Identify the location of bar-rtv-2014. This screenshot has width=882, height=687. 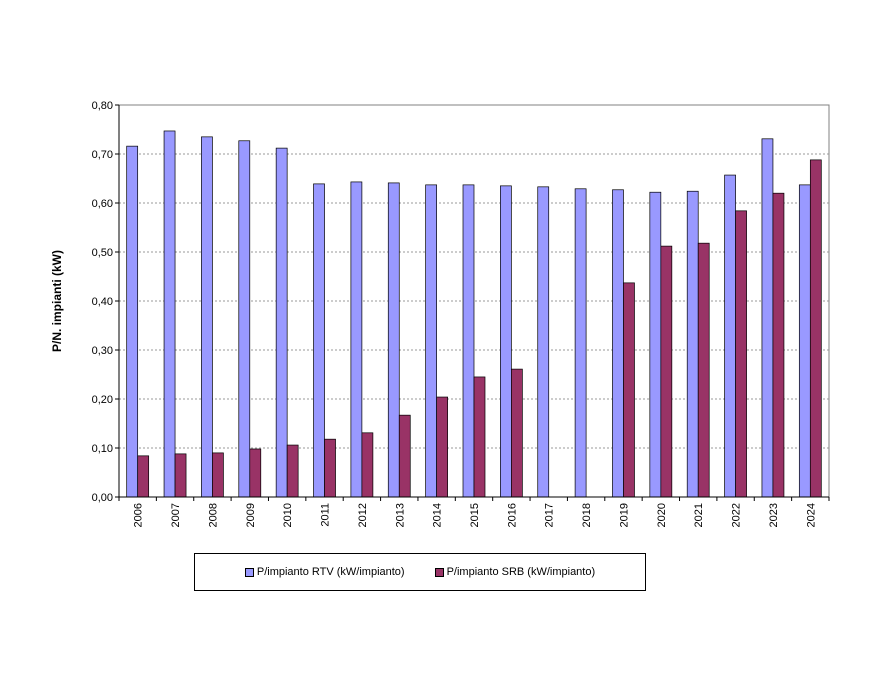
(431, 341).